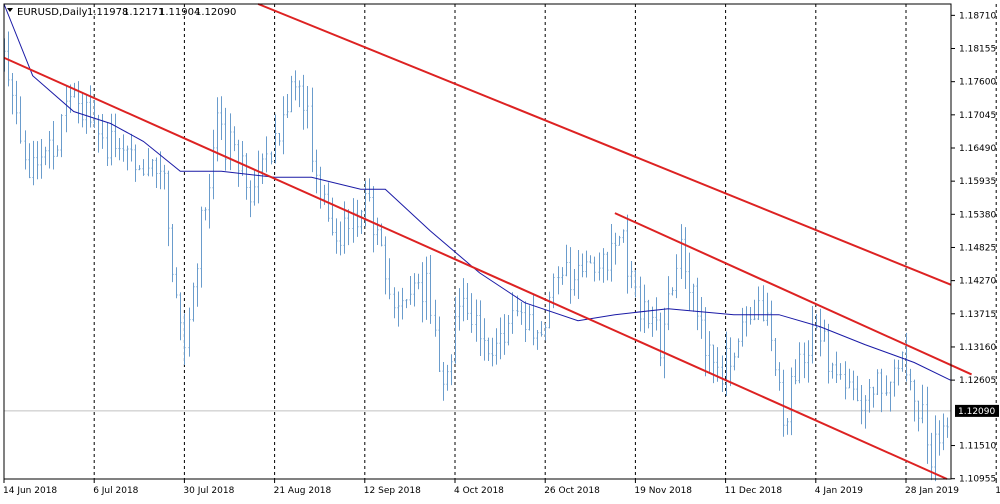 This screenshot has width=1000, height=504. What do you see at coordinates (52, 12) in the screenshot?
I see `symbol-label: EURUSD,Daily` at bounding box center [52, 12].